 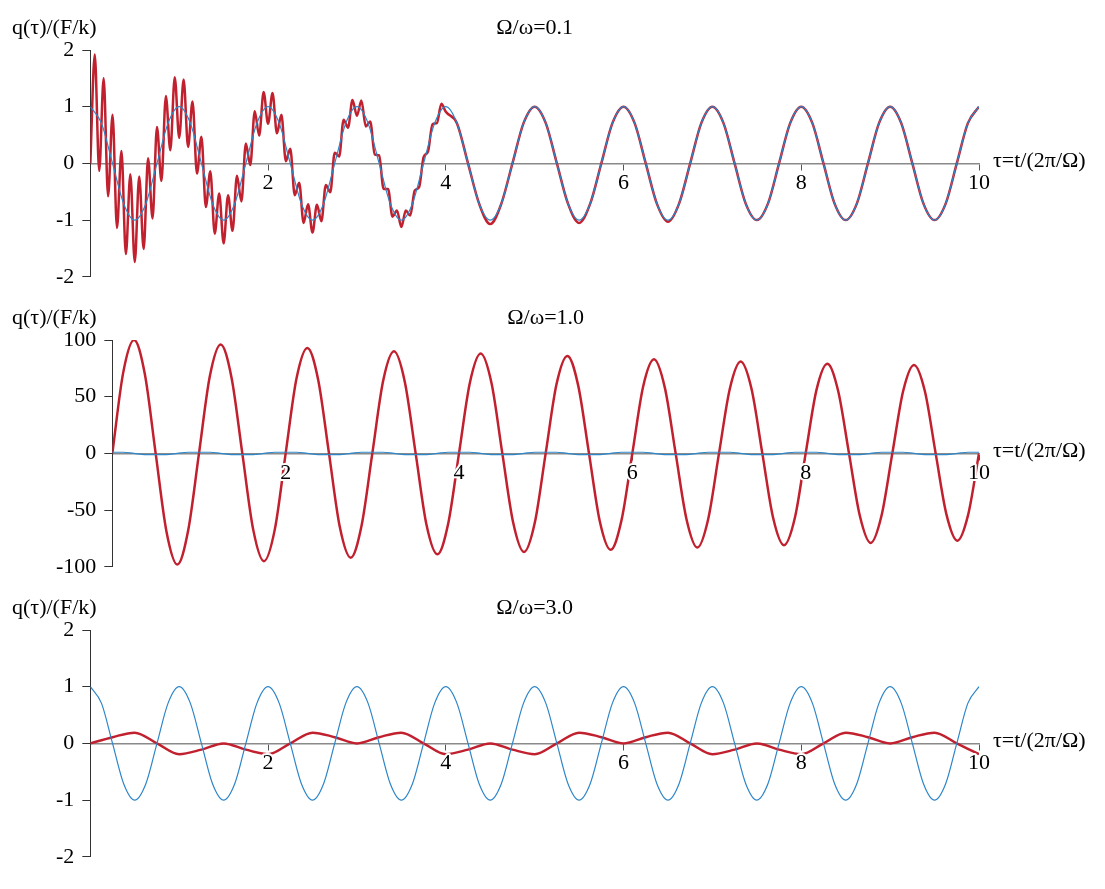 What do you see at coordinates (535, 606) in the screenshot?
I see `chart-title: Ω/ω=3.0` at bounding box center [535, 606].